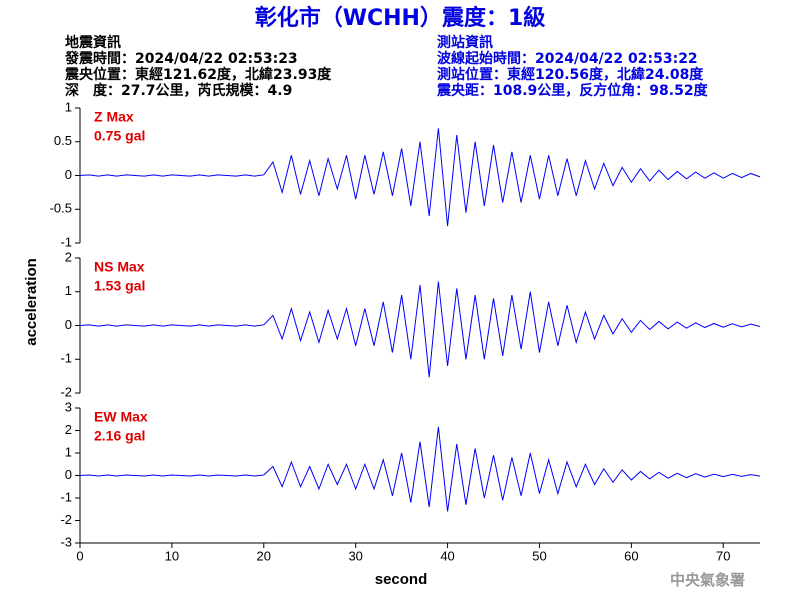 This screenshot has width=800, height=604. What do you see at coordinates (447, 555) in the screenshot?
I see `x-tick-label: 40` at bounding box center [447, 555].